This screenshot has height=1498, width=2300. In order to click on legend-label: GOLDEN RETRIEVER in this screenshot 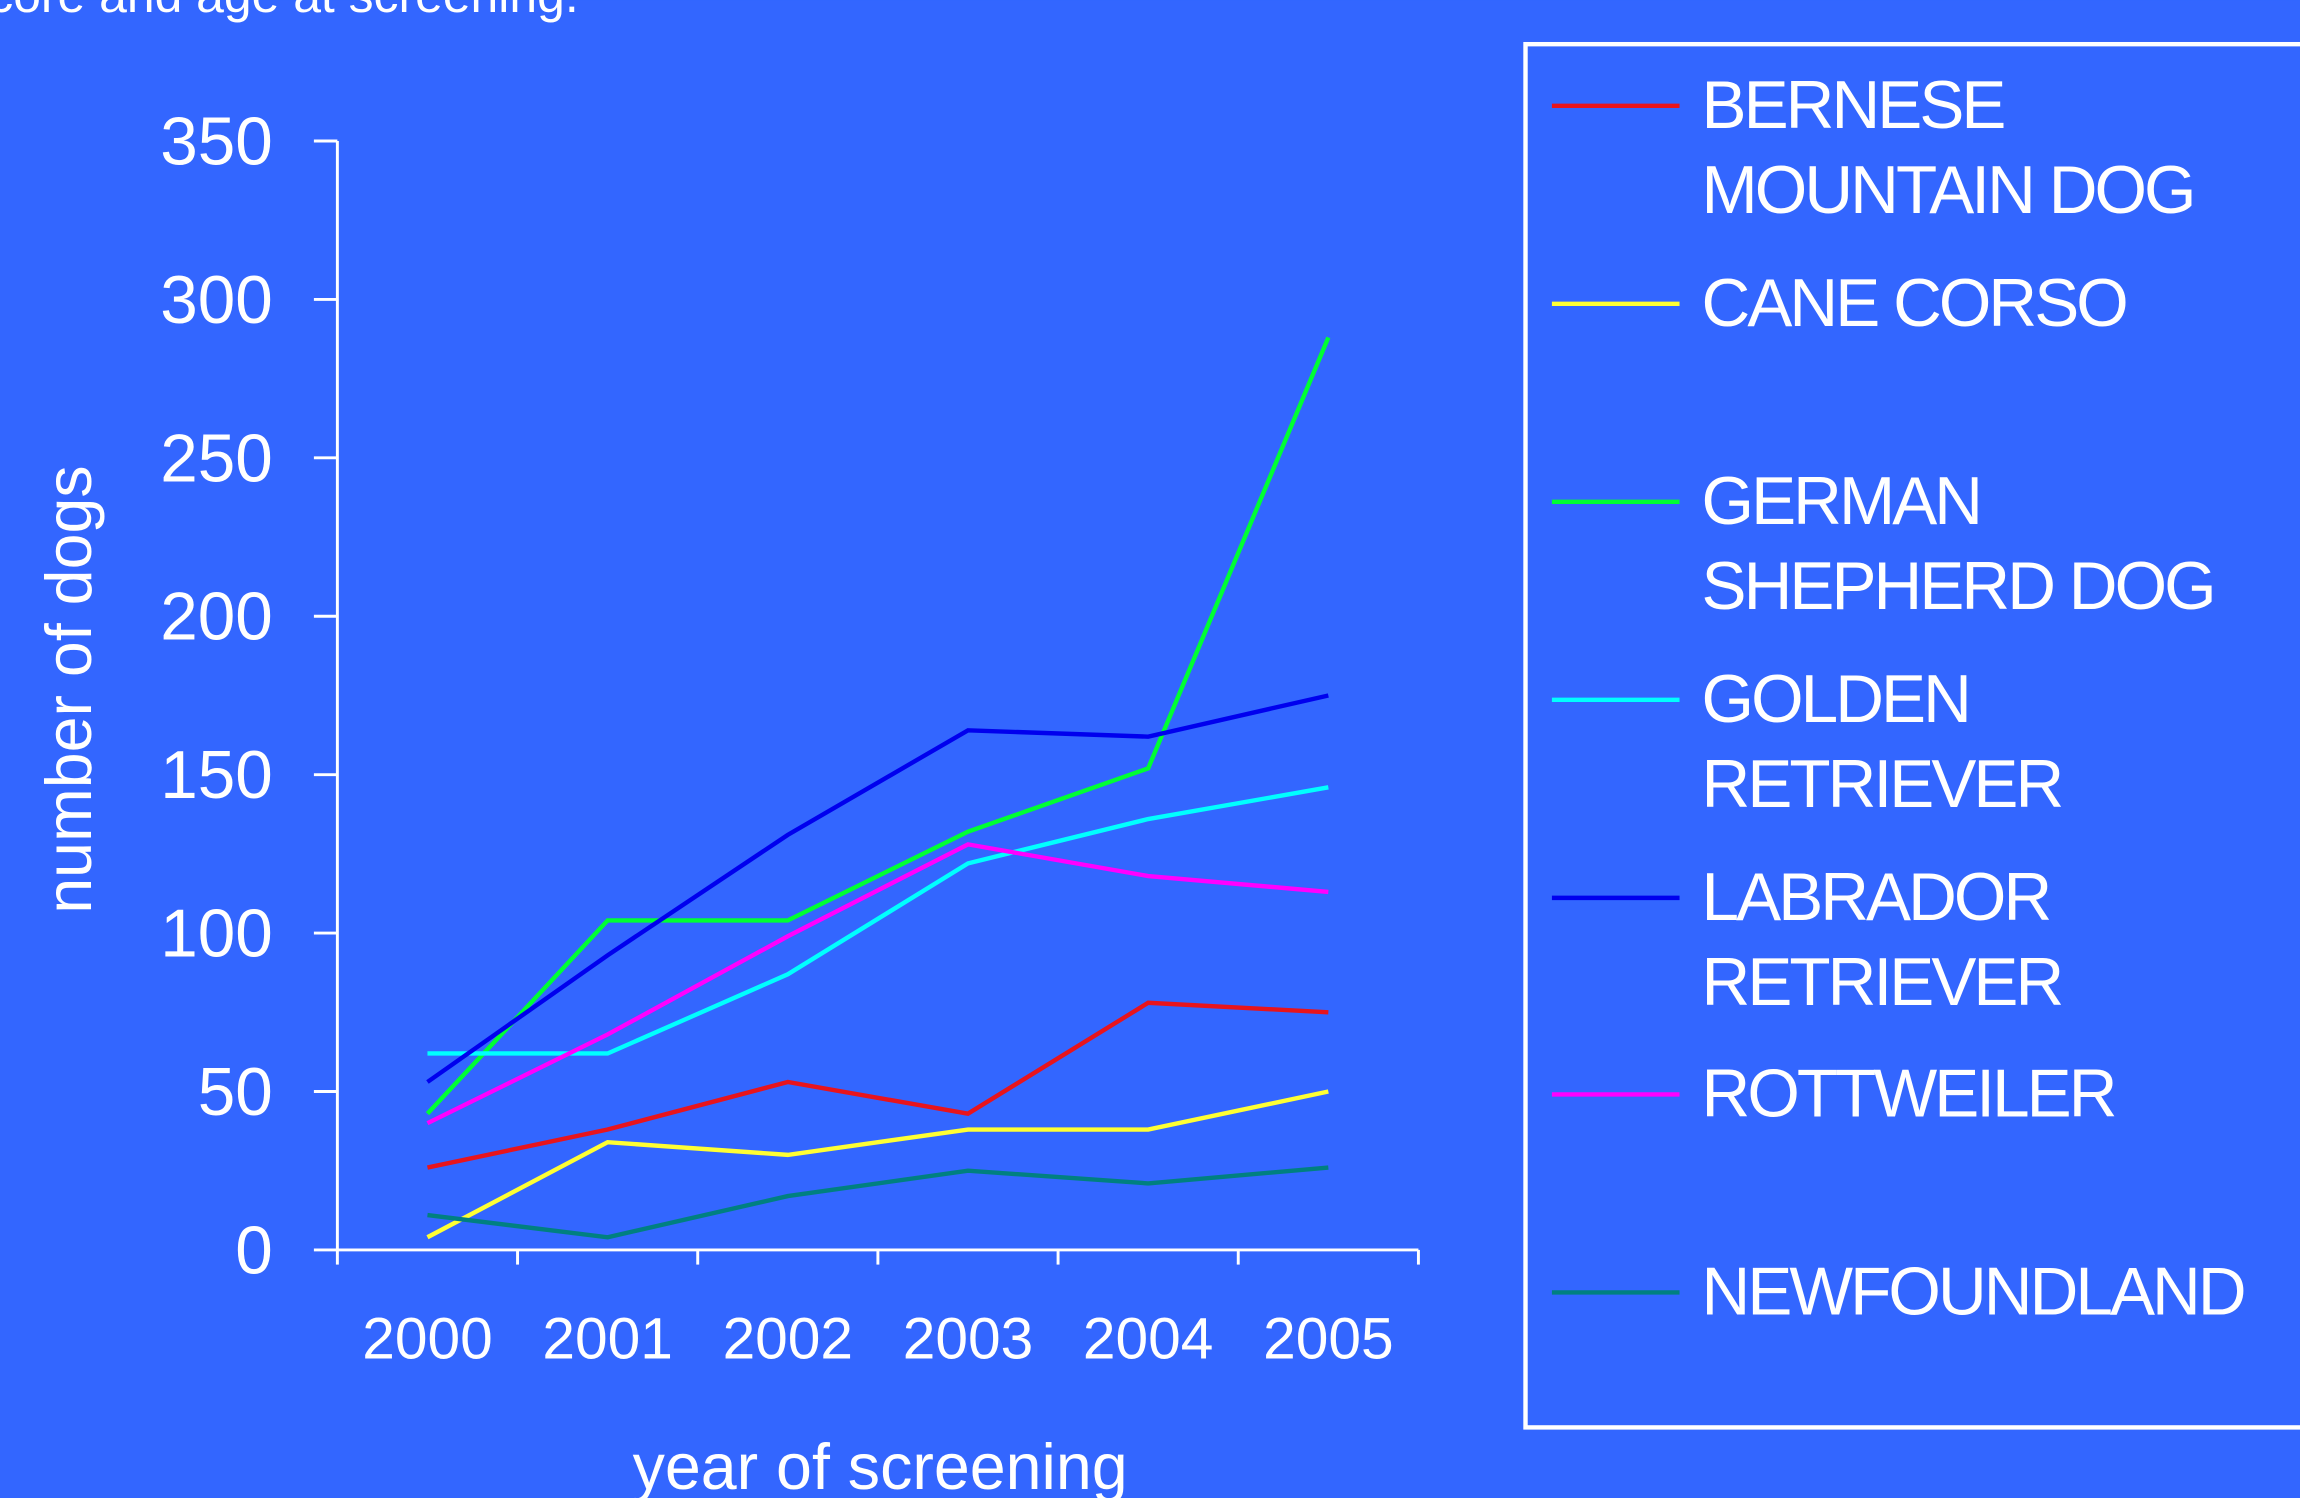, I will do `click(1883, 741)`.